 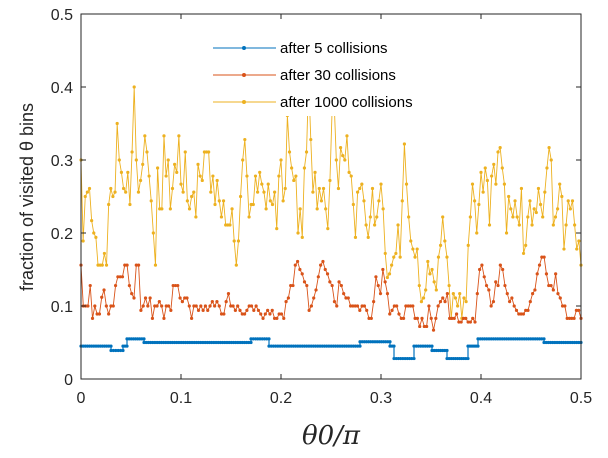 What do you see at coordinates (331, 436) in the screenshot?
I see `x-axis-label: θ0/π` at bounding box center [331, 436].